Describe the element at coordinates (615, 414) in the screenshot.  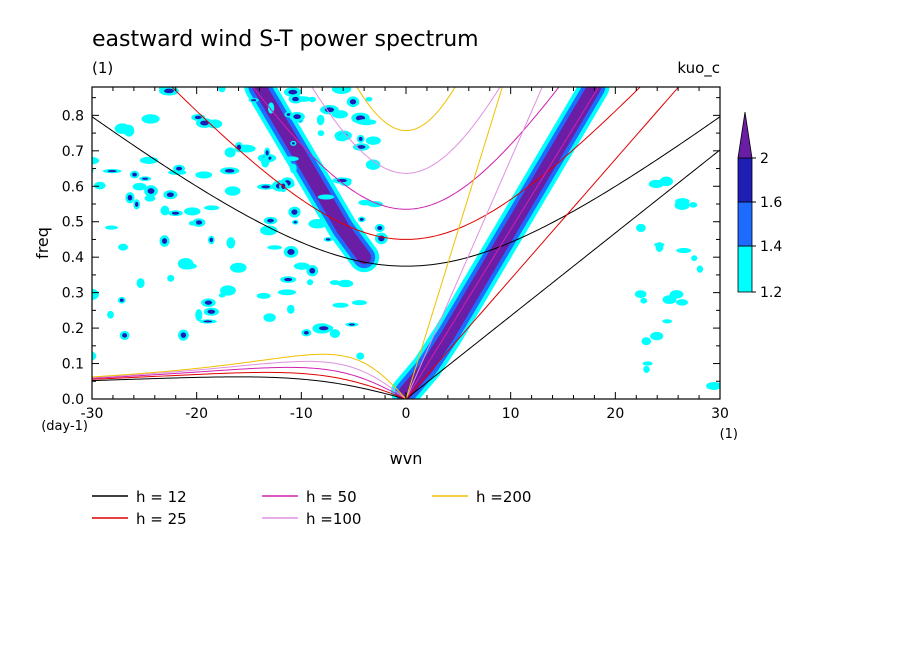
I see `x-tick-label: 20` at that location.